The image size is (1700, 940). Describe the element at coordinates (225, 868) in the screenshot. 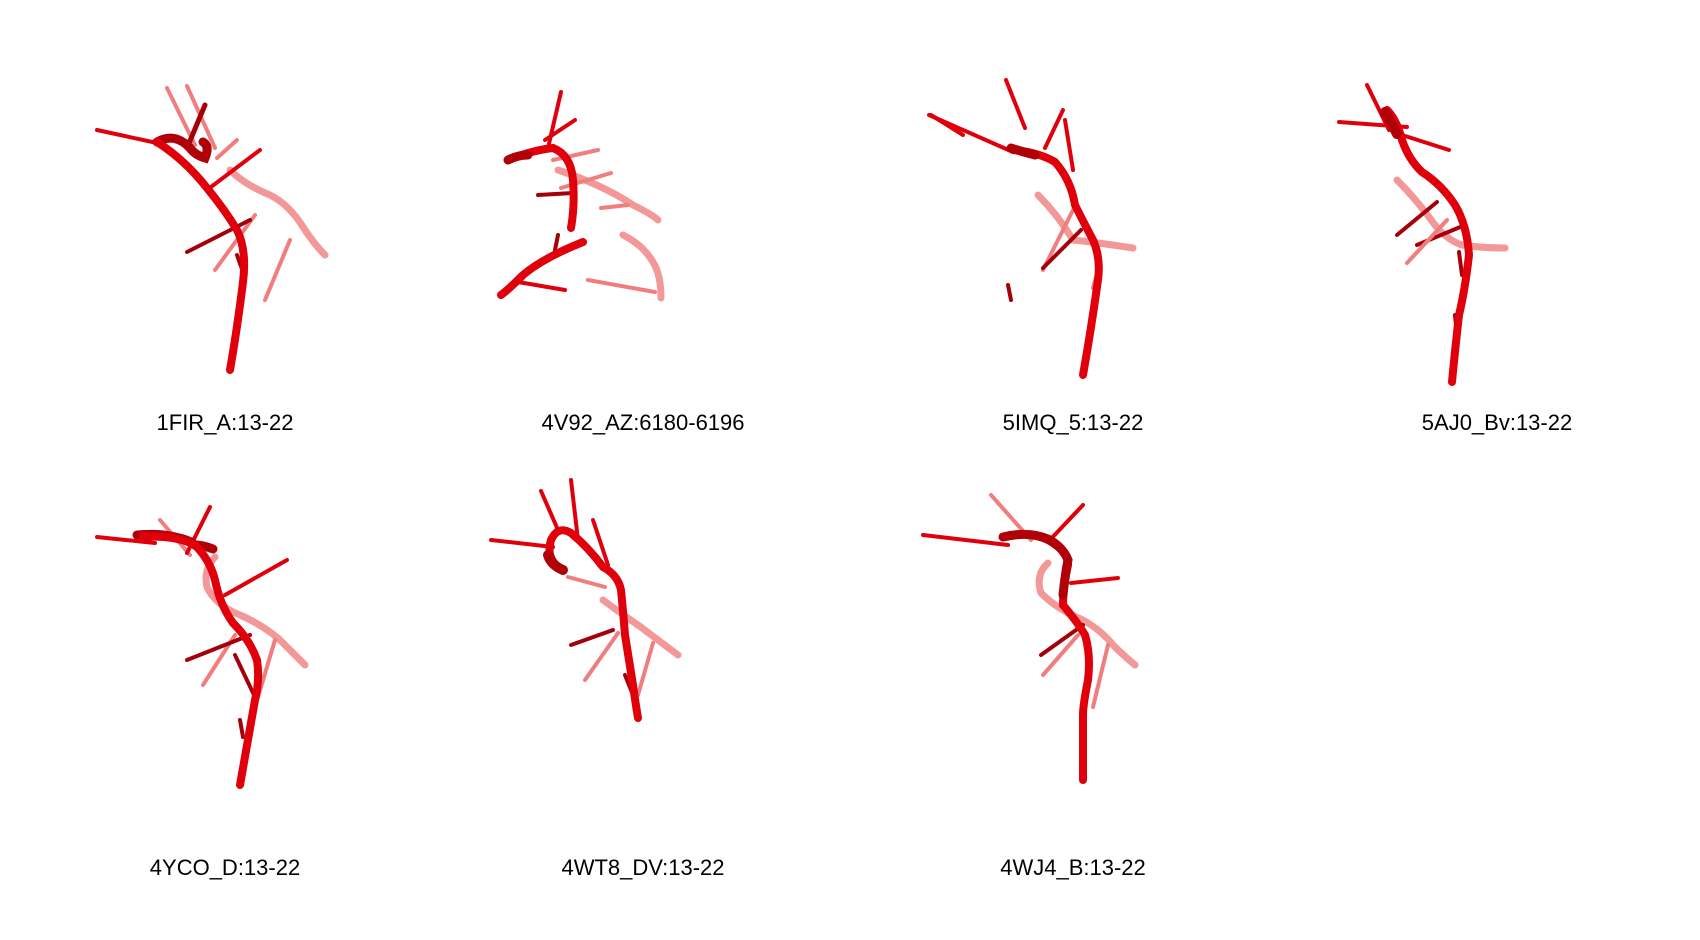

I see `structure-label-5: 4YCO_D:13-22` at that location.